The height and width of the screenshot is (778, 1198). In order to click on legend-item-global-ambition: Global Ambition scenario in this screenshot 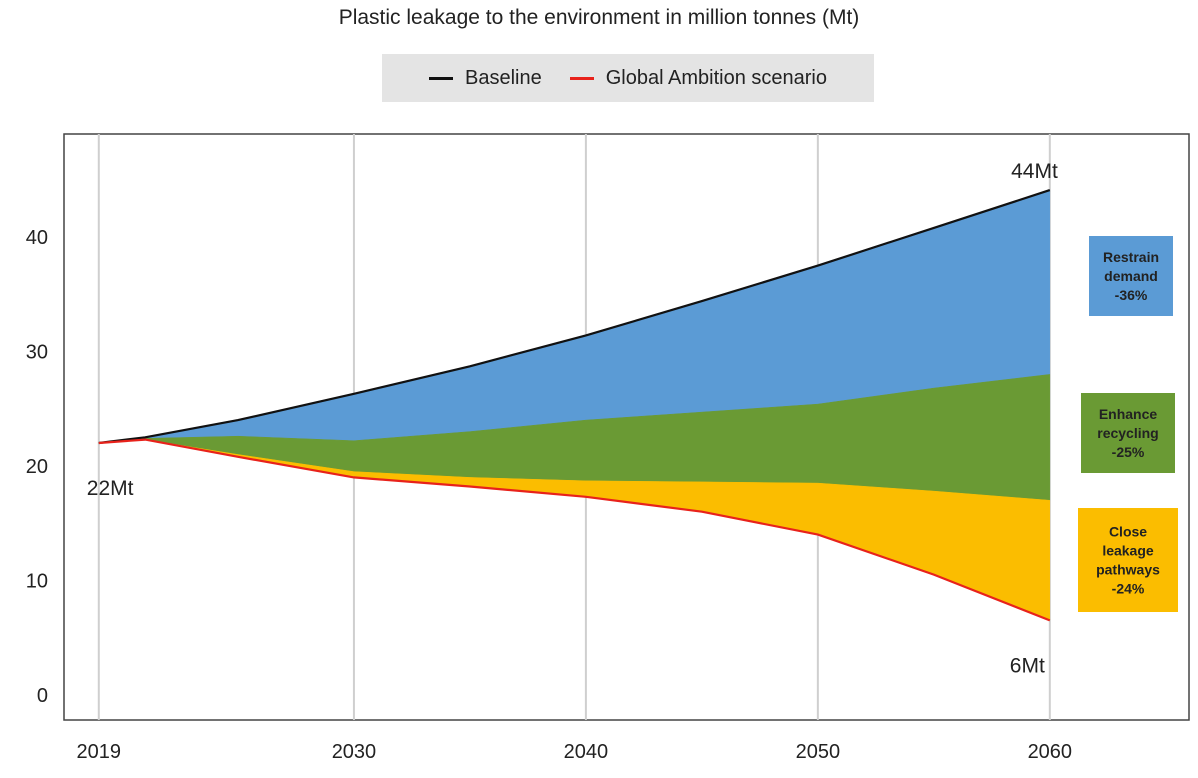, I will do `click(698, 78)`.